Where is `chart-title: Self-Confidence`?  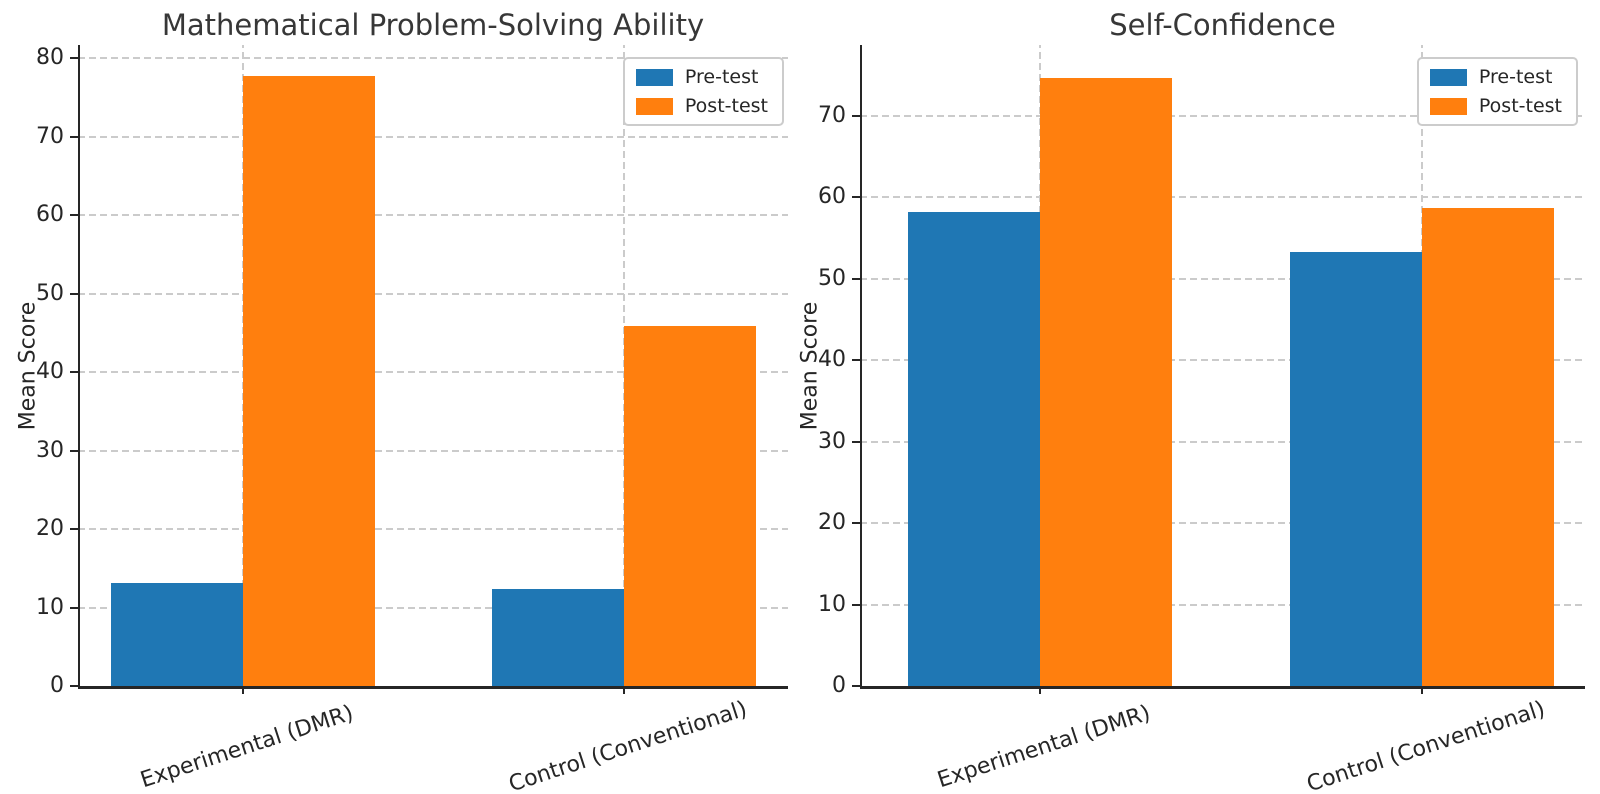
chart-title: Self-Confidence is located at coordinates (1222, 25).